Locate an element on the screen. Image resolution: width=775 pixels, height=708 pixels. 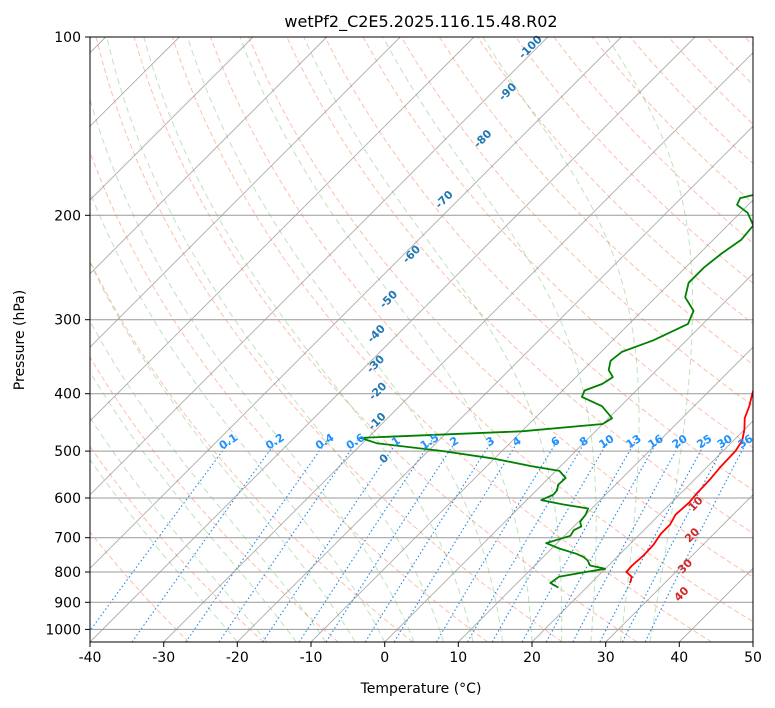
mixing-ratio-label: 10 is located at coordinates (607, 441).